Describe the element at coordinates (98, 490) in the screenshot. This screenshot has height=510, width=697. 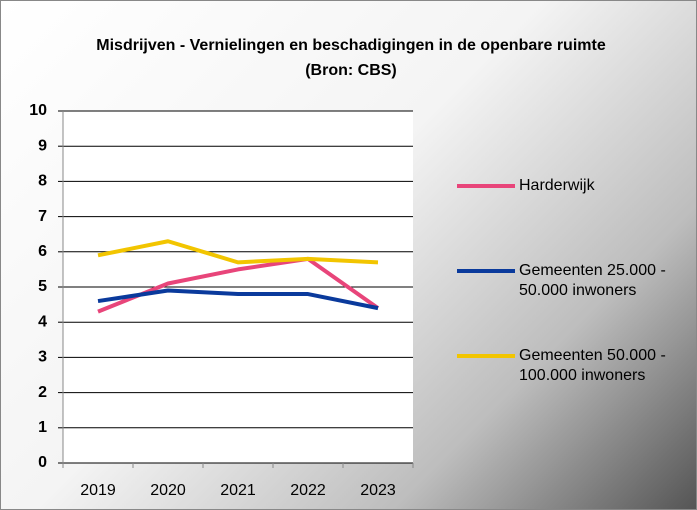
I see `x-tick-label: 2019` at that location.